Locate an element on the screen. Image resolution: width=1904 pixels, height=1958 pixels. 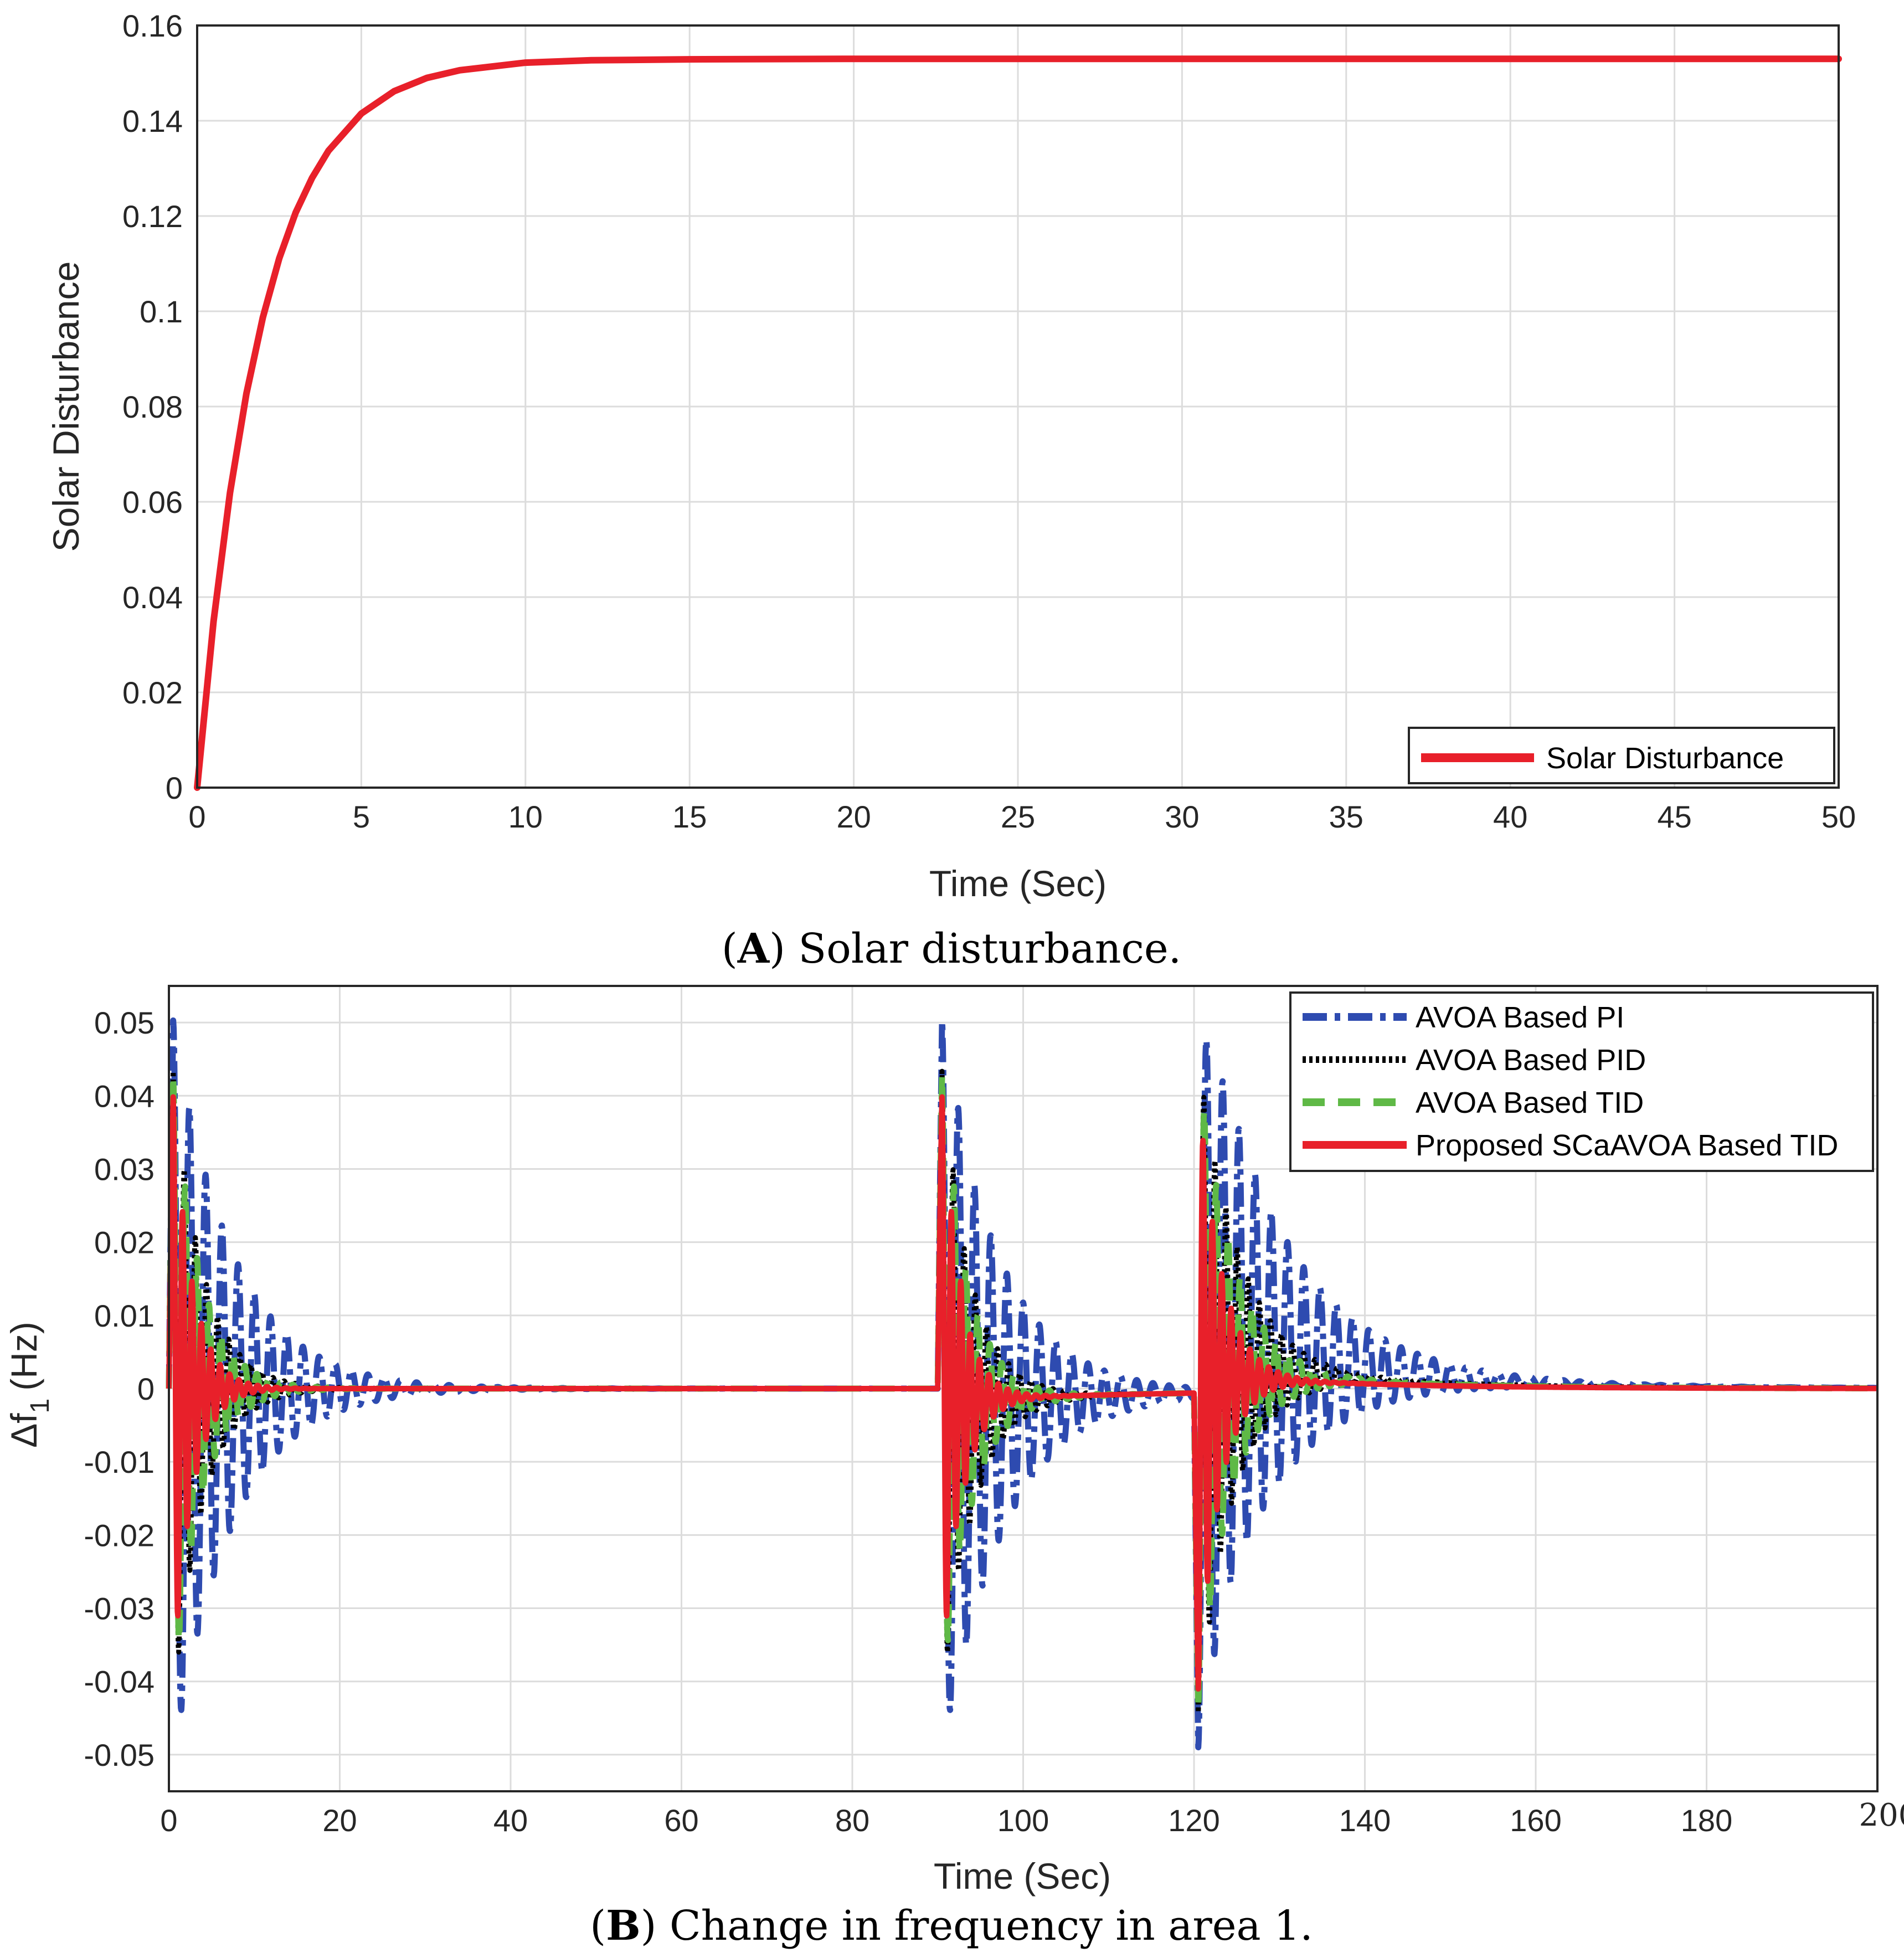
panel-a-x-tick-label-10: 10 is located at coordinates (525, 816).